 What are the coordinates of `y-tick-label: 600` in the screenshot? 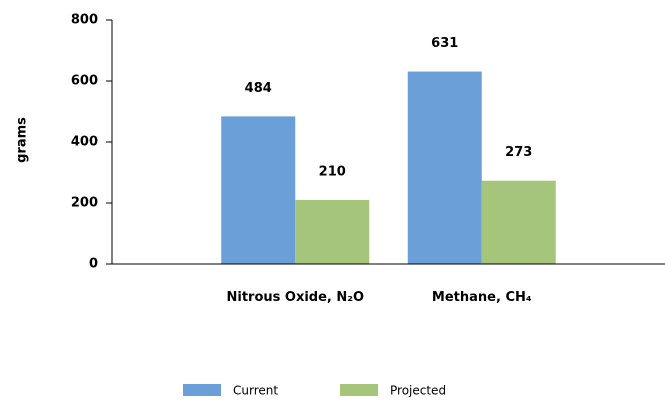 It's located at (84, 81).